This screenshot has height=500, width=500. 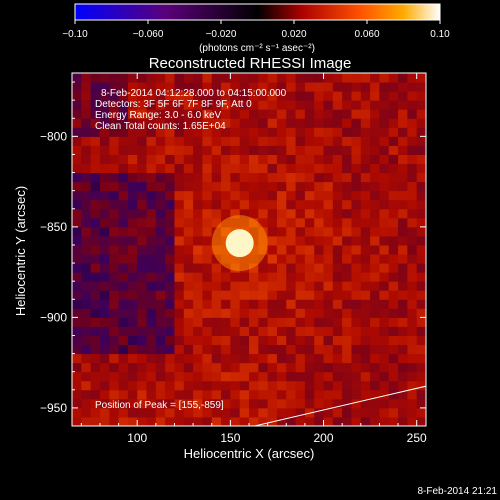 I want to click on x-tick-label: 200, so click(x=324, y=438).